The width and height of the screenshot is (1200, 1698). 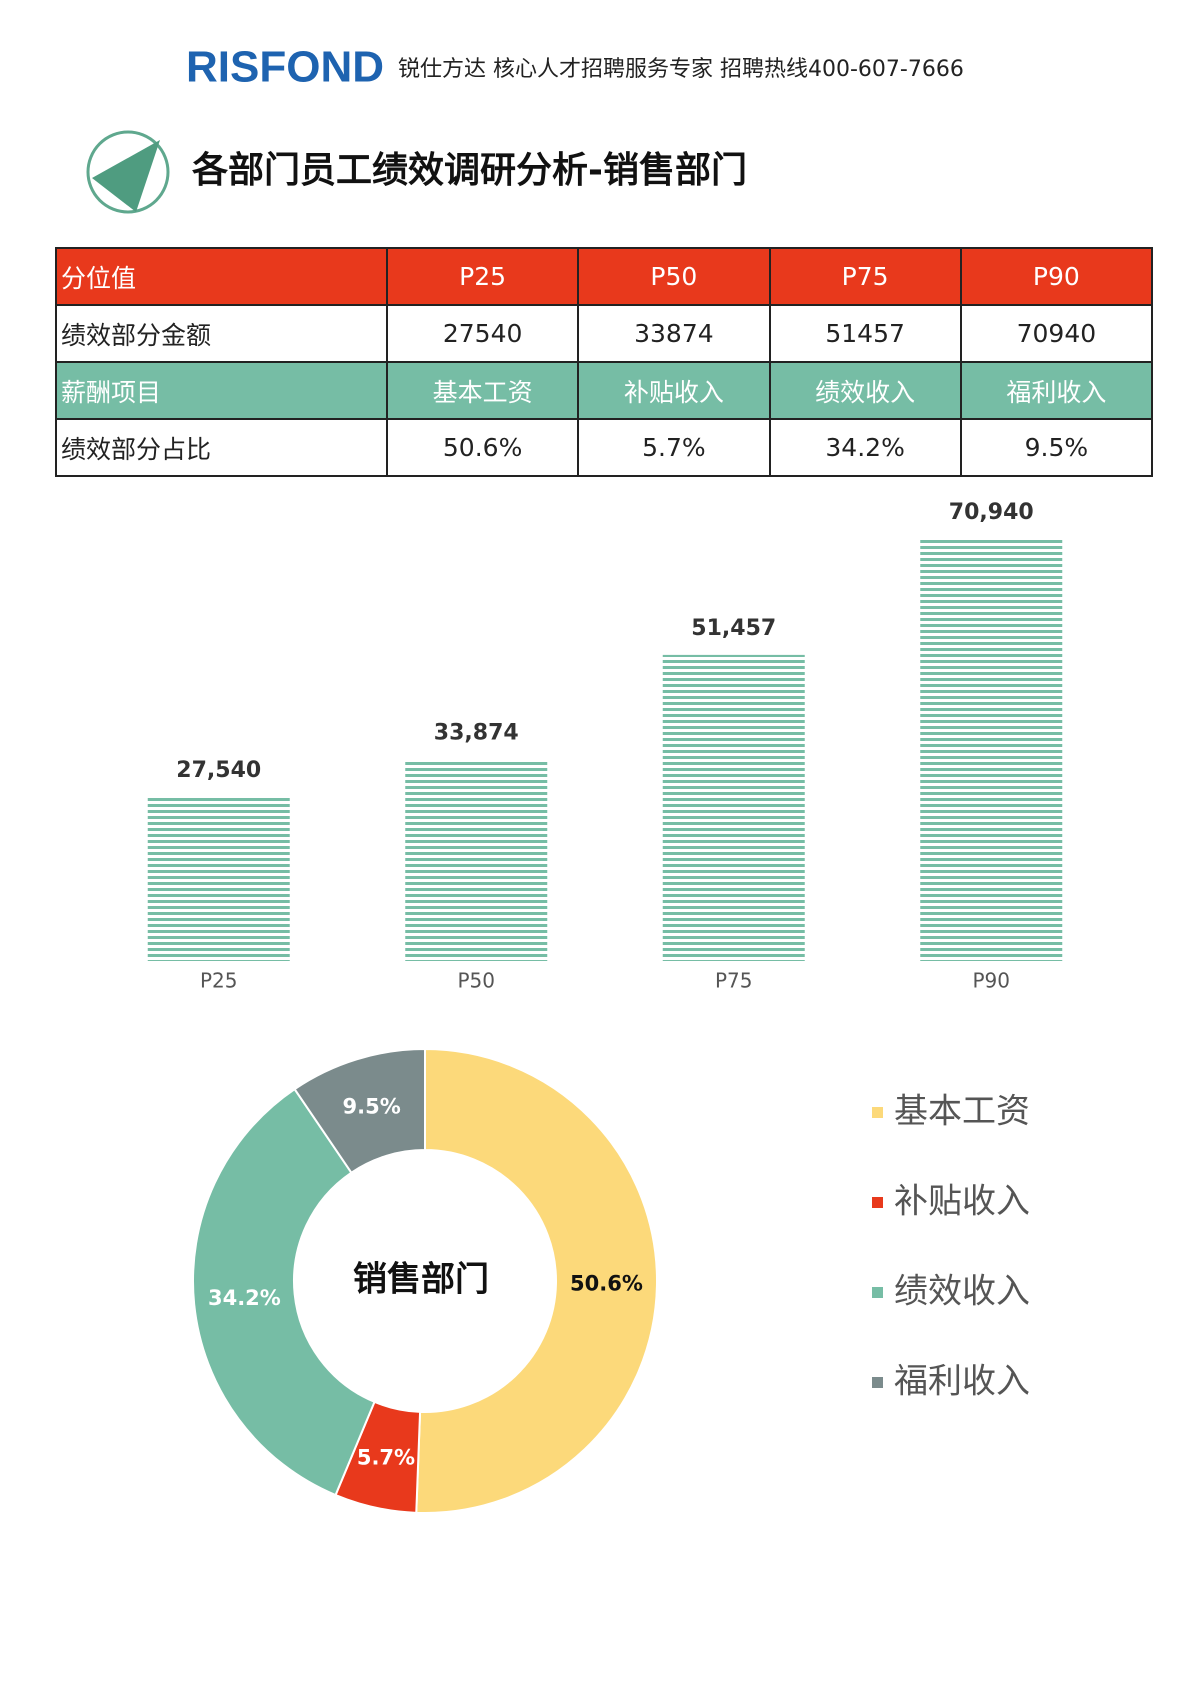 I want to click on tagline: 锐仕方达 核心人才招聘服务专家 招聘热线400-607-7666, so click(x=681, y=69).